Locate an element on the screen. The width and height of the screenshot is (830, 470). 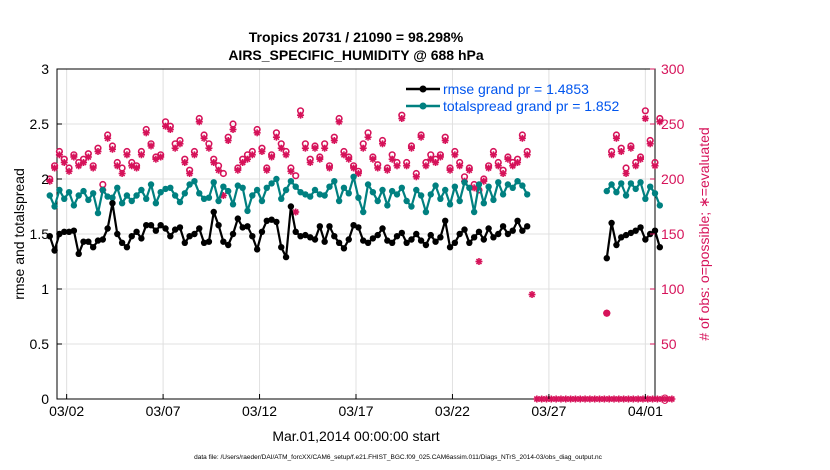
right-tick-label: 250 is located at coordinates (673, 124).